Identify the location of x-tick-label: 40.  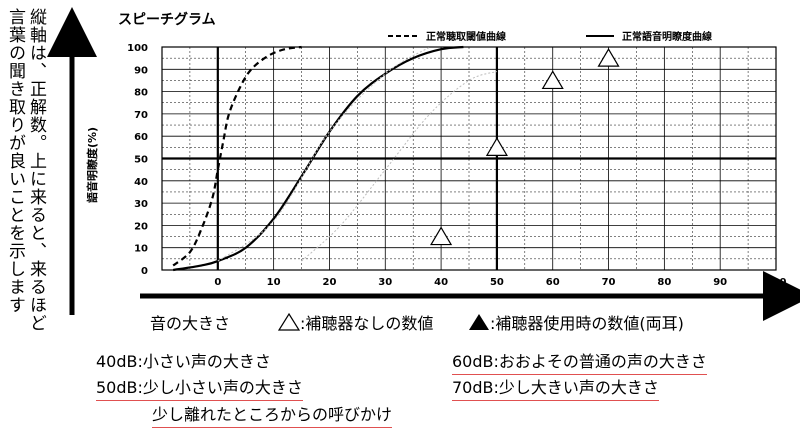
(441, 282).